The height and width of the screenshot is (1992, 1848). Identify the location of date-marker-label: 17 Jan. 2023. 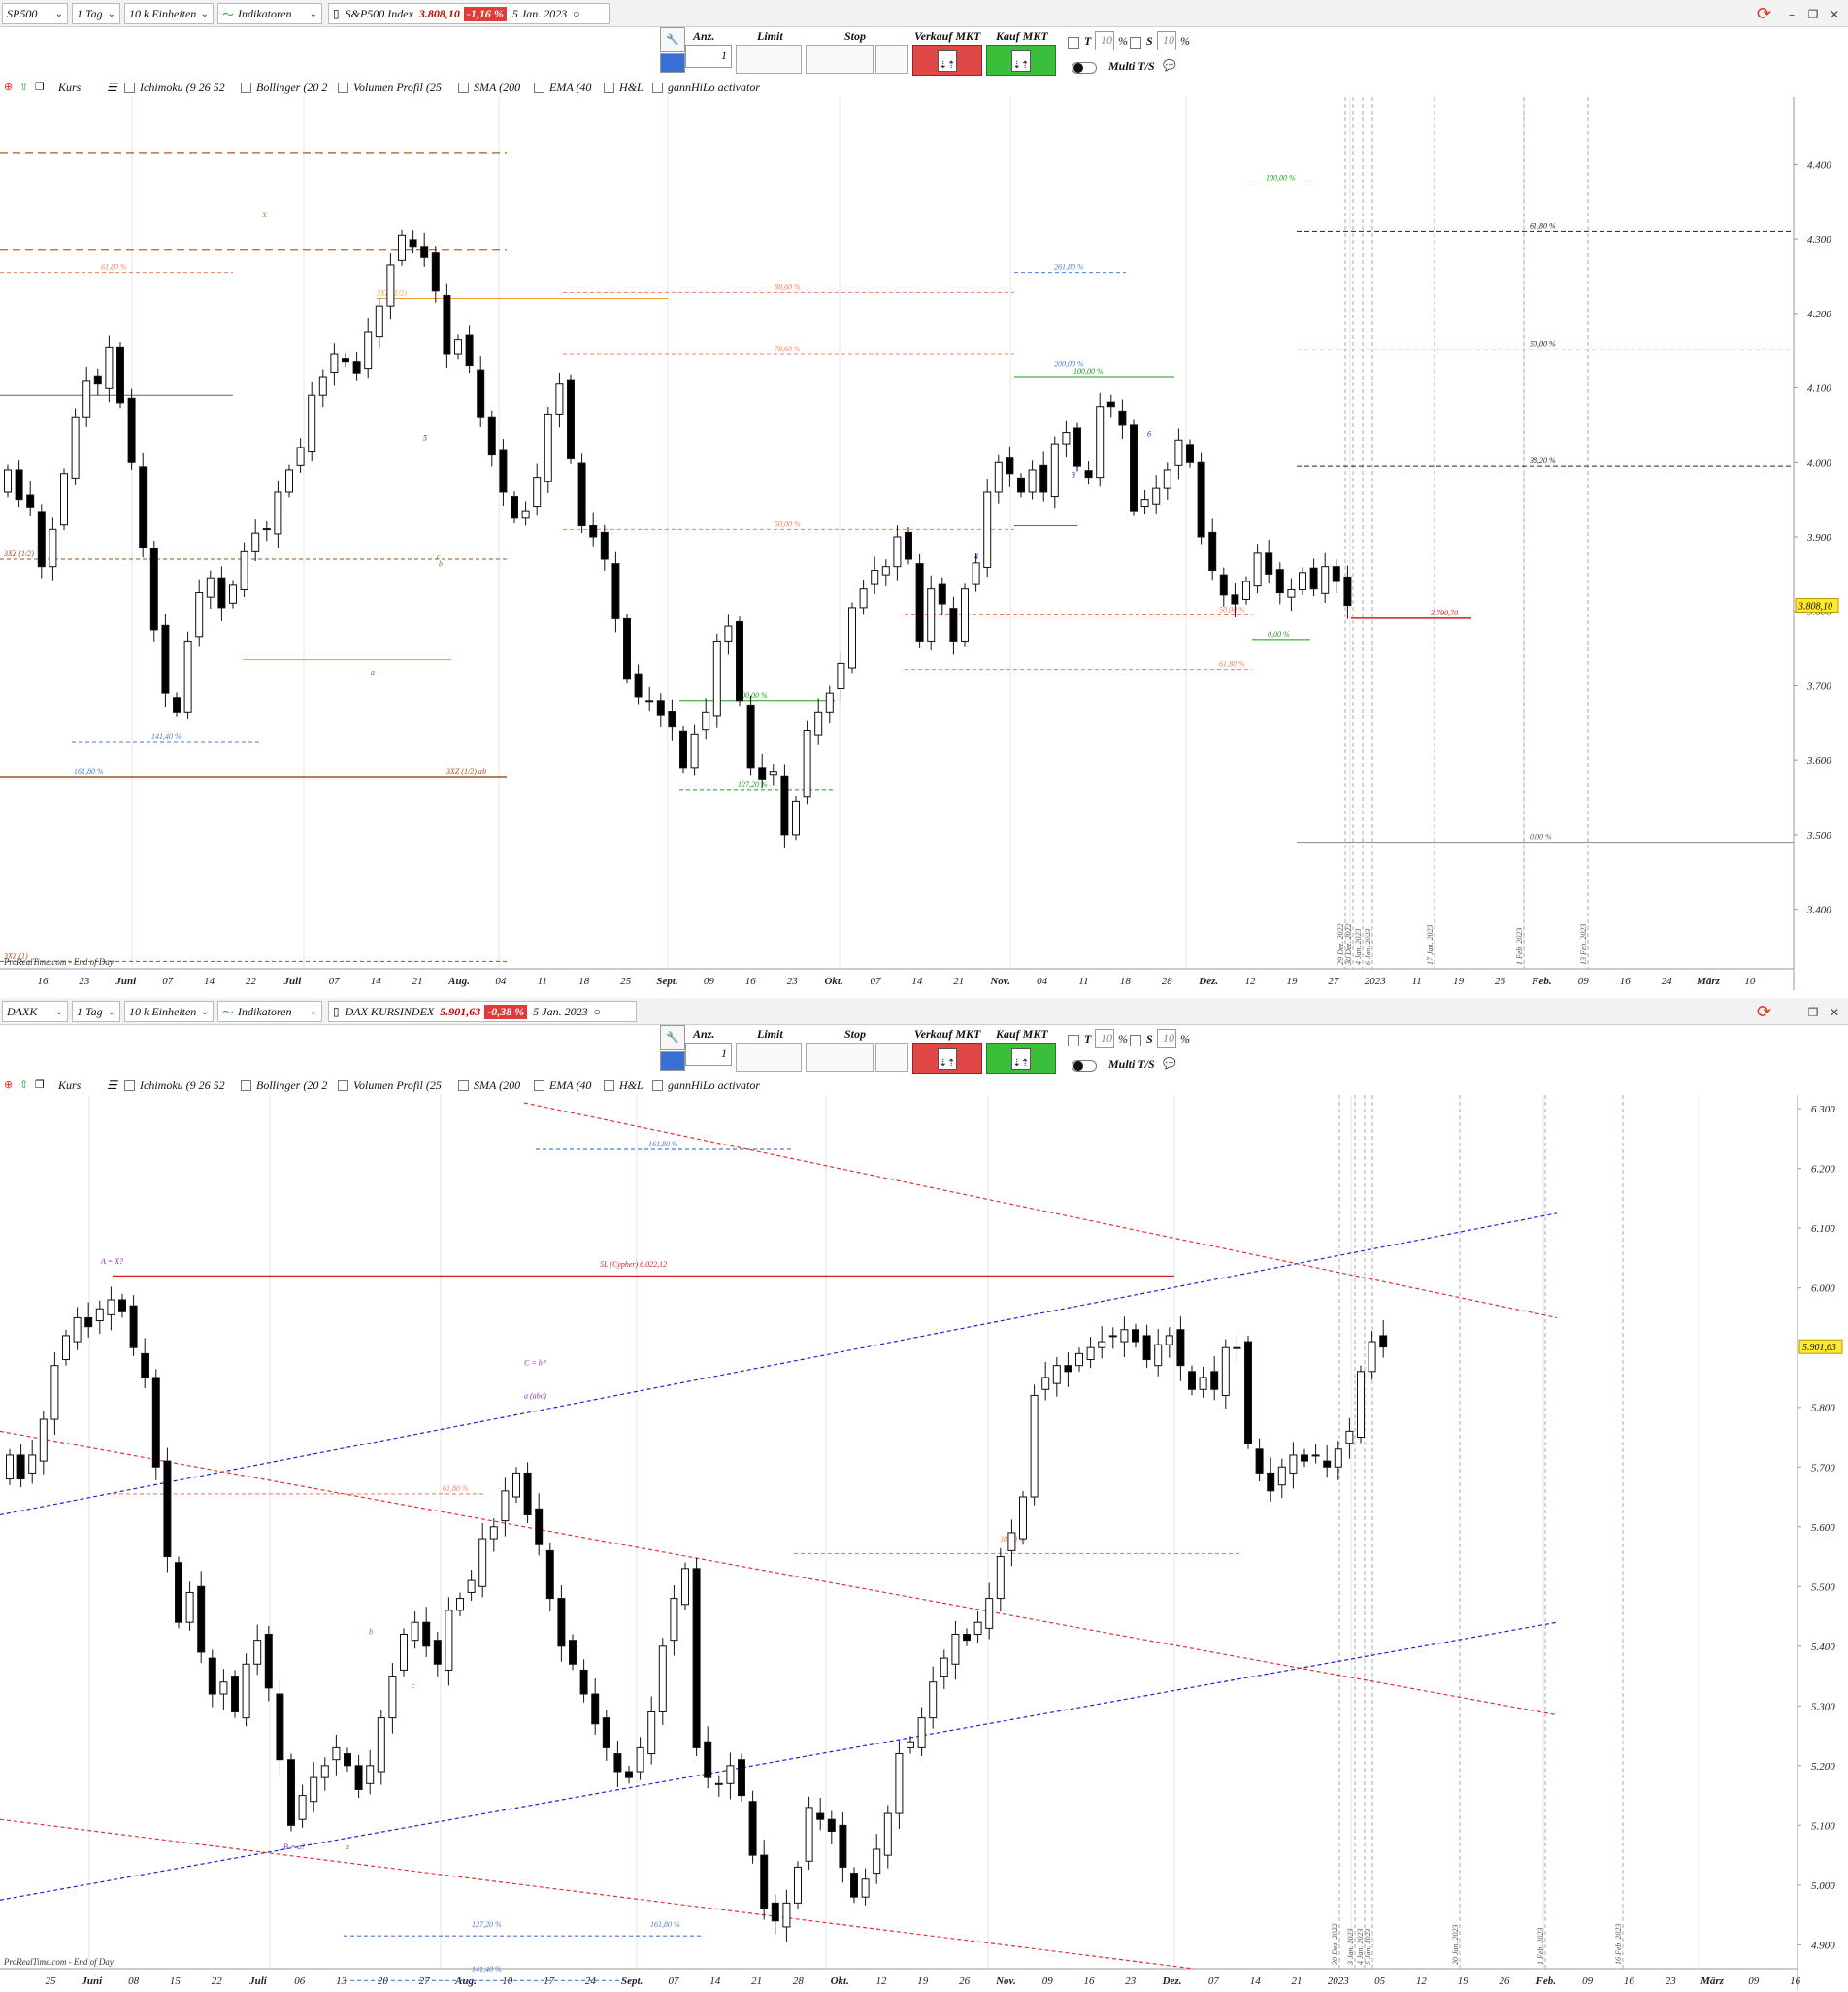
(1430, 944).